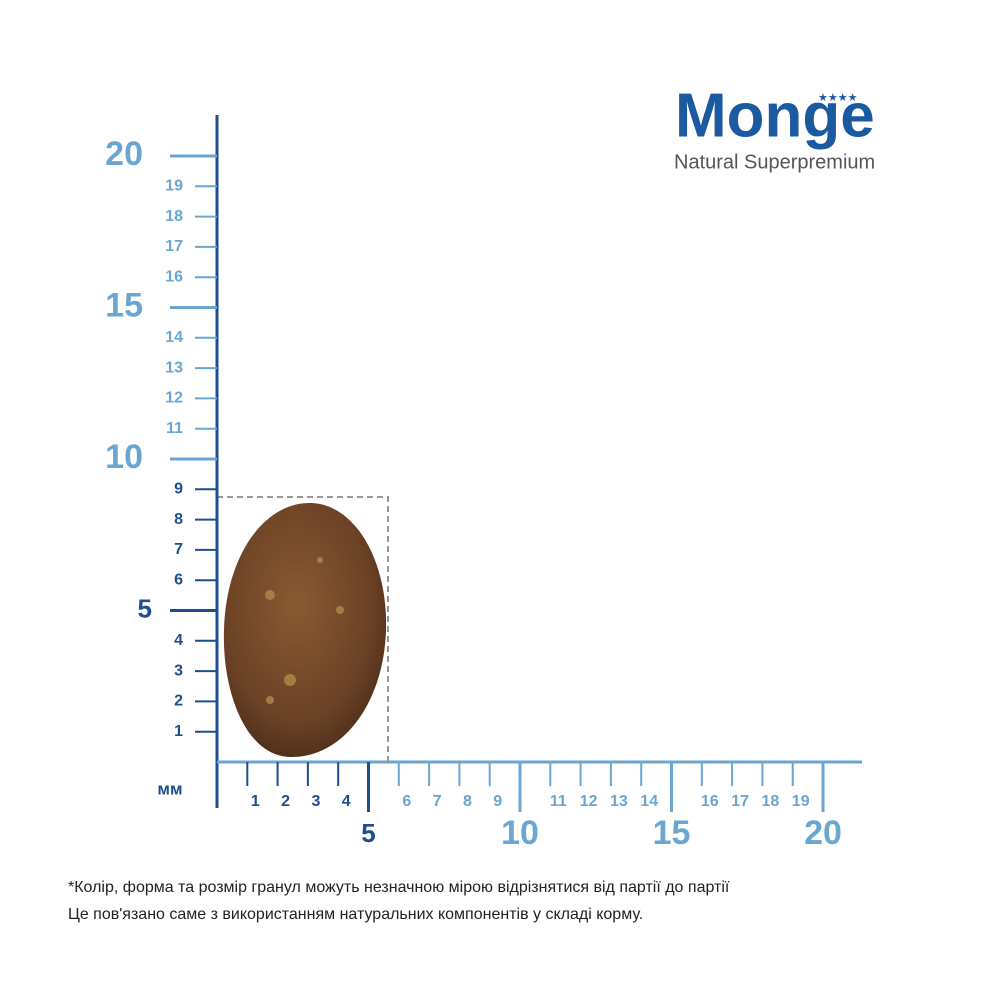  Describe the element at coordinates (406, 801) in the screenshot. I see `x-minor-label: 6` at that location.